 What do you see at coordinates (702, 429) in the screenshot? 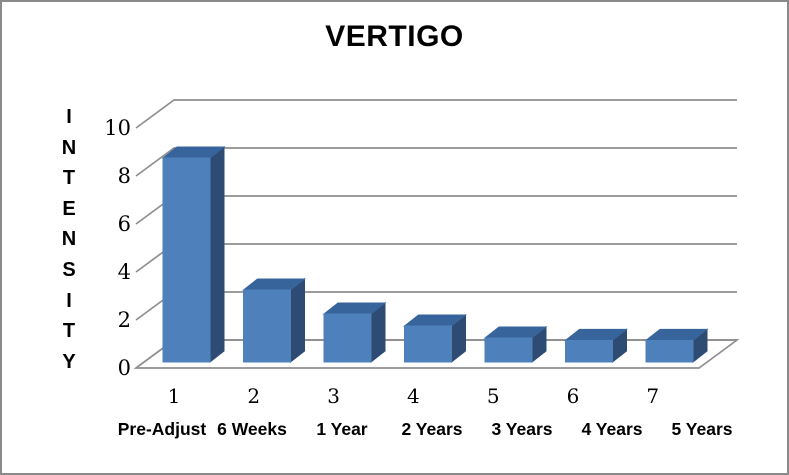
I see `category-name-label: 5 Years` at bounding box center [702, 429].